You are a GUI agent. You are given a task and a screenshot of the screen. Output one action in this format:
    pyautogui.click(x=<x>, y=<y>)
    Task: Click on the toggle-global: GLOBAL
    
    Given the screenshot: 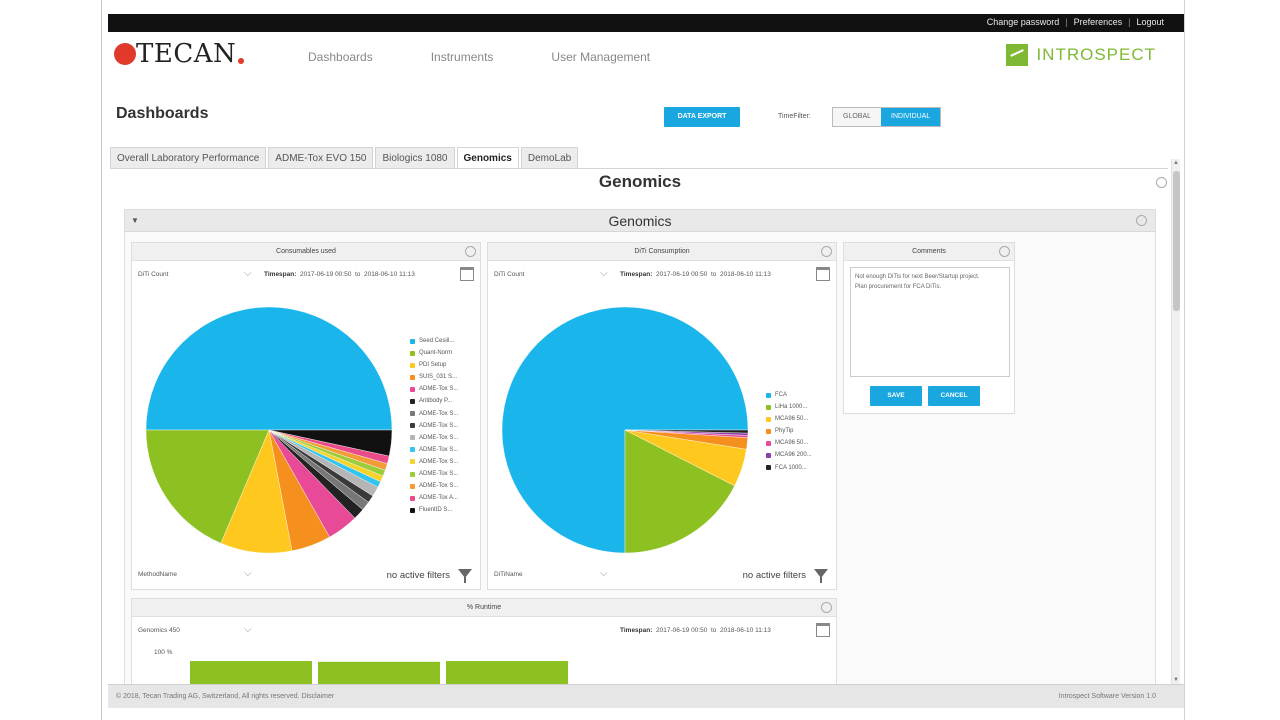 What is the action you would take?
    pyautogui.click(x=857, y=117)
    